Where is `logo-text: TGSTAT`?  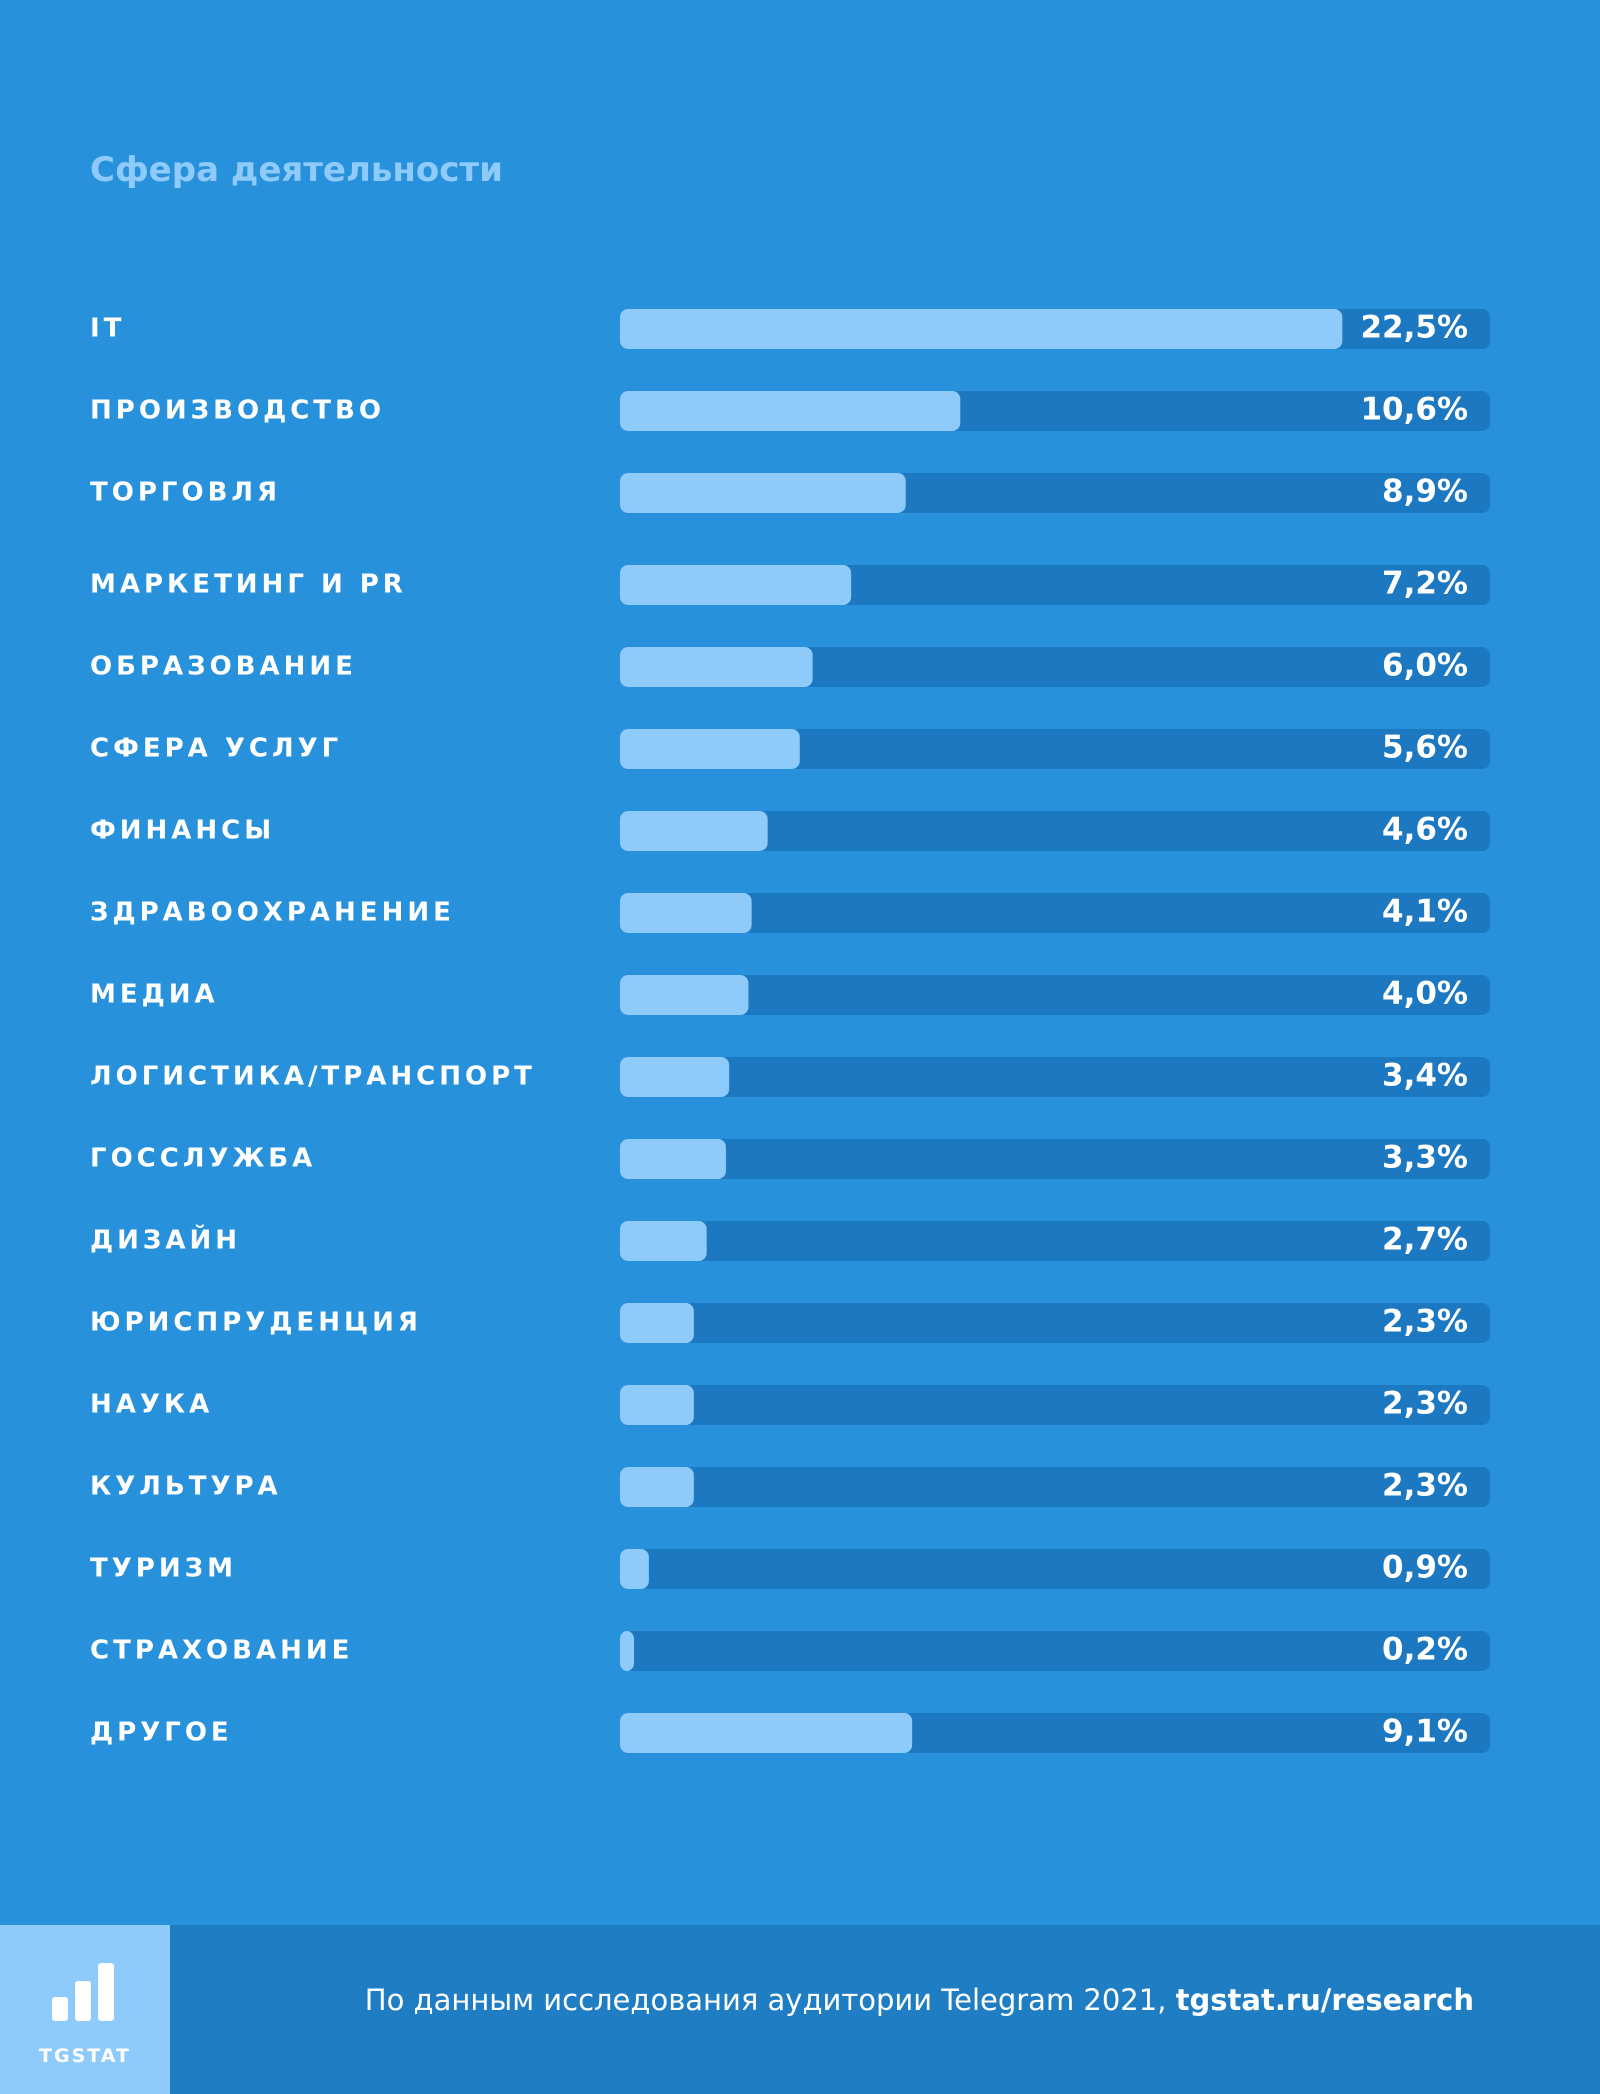 logo-text: TGSTAT is located at coordinates (85, 2056).